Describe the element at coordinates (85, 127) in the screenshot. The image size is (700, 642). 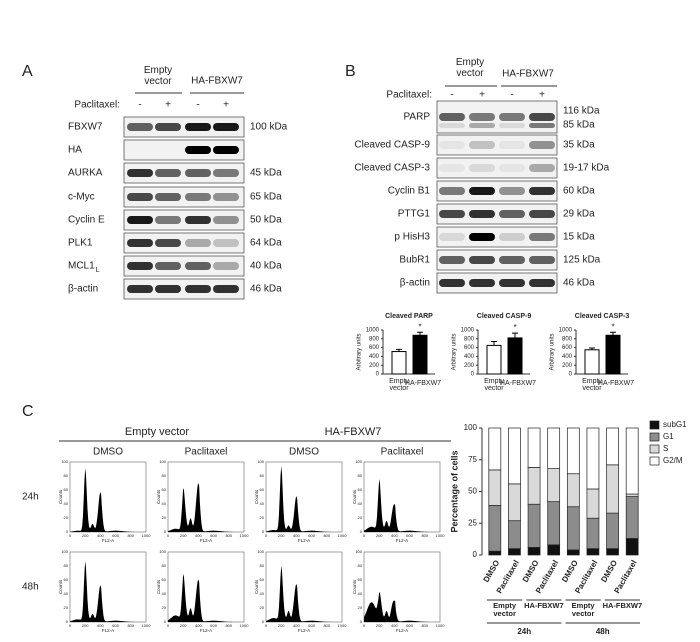
I see `protein-label: FBXW7` at that location.